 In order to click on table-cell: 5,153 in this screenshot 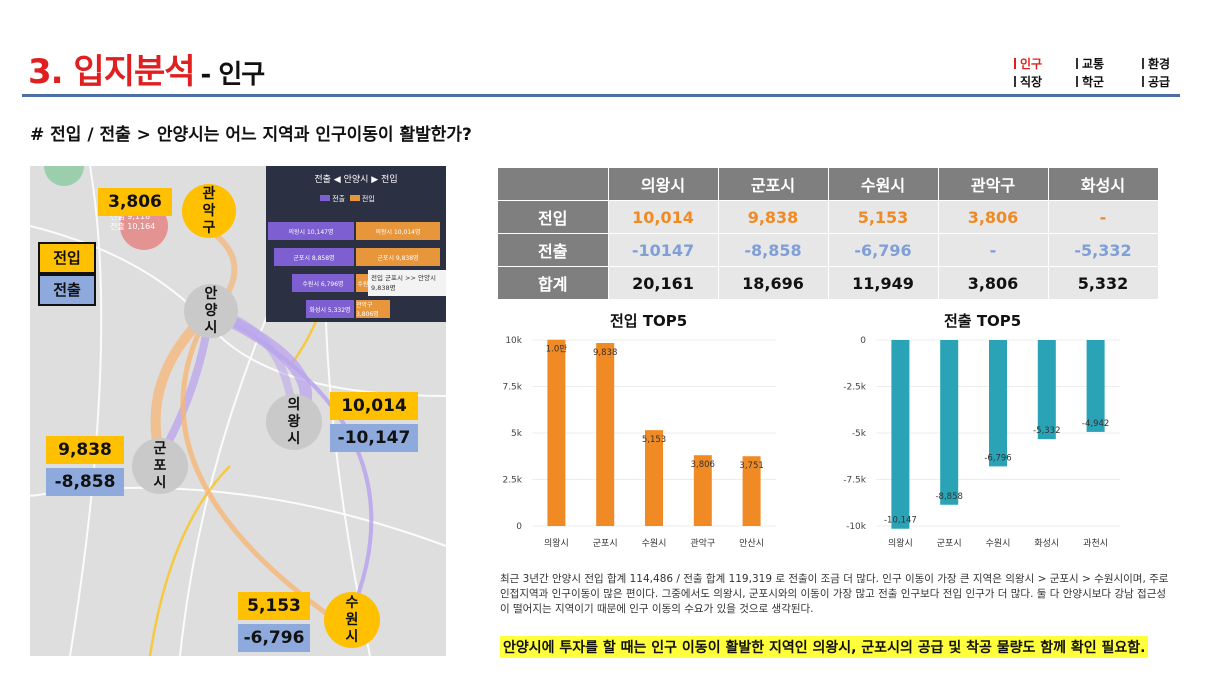, I will do `click(883, 217)`.